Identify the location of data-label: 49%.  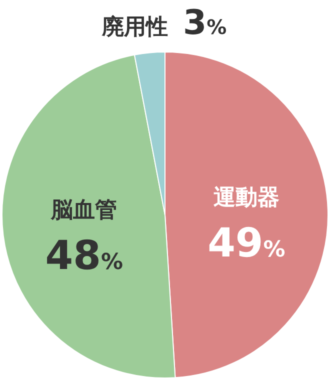
(247, 243).